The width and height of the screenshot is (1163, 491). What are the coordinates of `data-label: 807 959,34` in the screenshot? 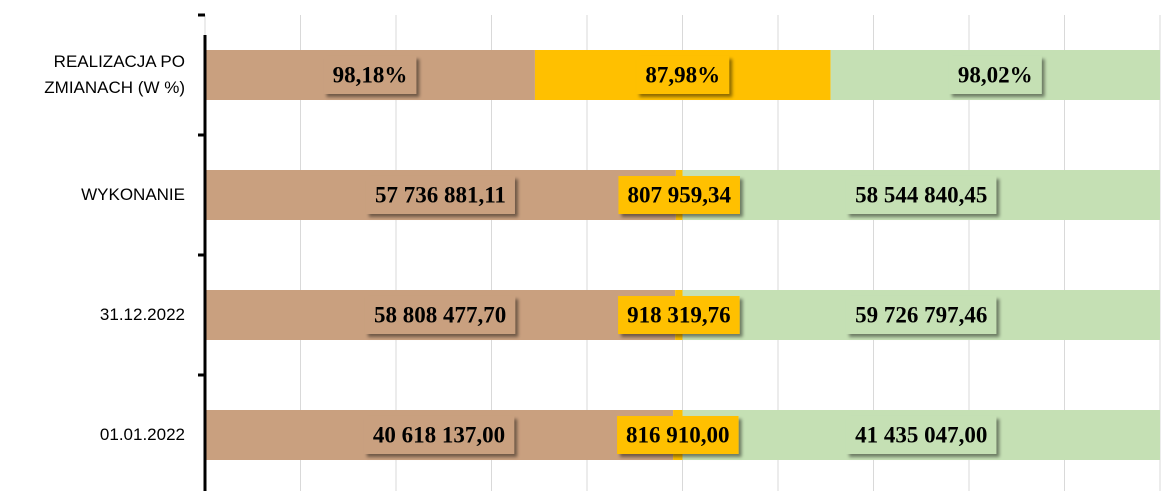 It's located at (679, 195).